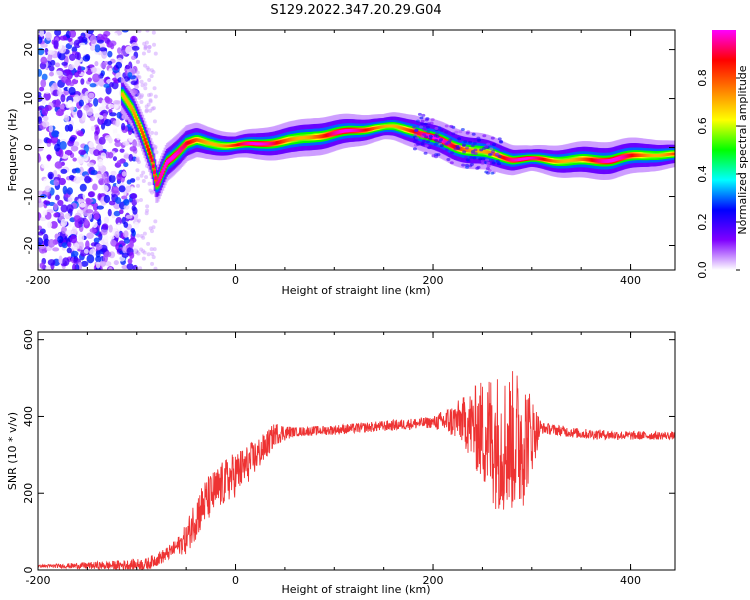 The height and width of the screenshot is (600, 750). I want to click on spectrogram-x-label: Height of straight line (km), so click(355, 290).